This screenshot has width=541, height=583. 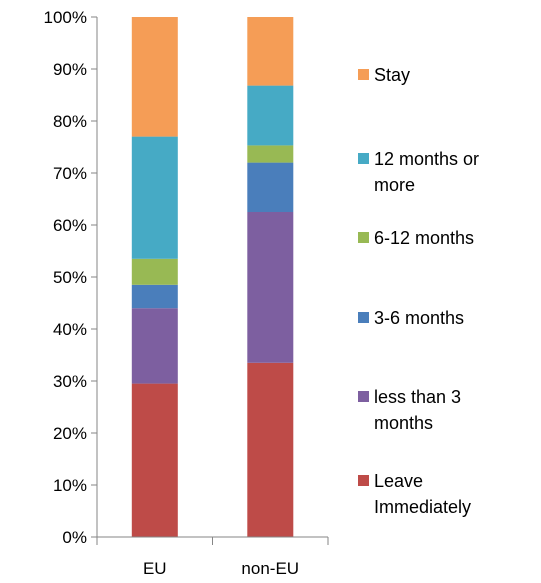 What do you see at coordinates (394, 185) in the screenshot?
I see `legend-label: more` at bounding box center [394, 185].